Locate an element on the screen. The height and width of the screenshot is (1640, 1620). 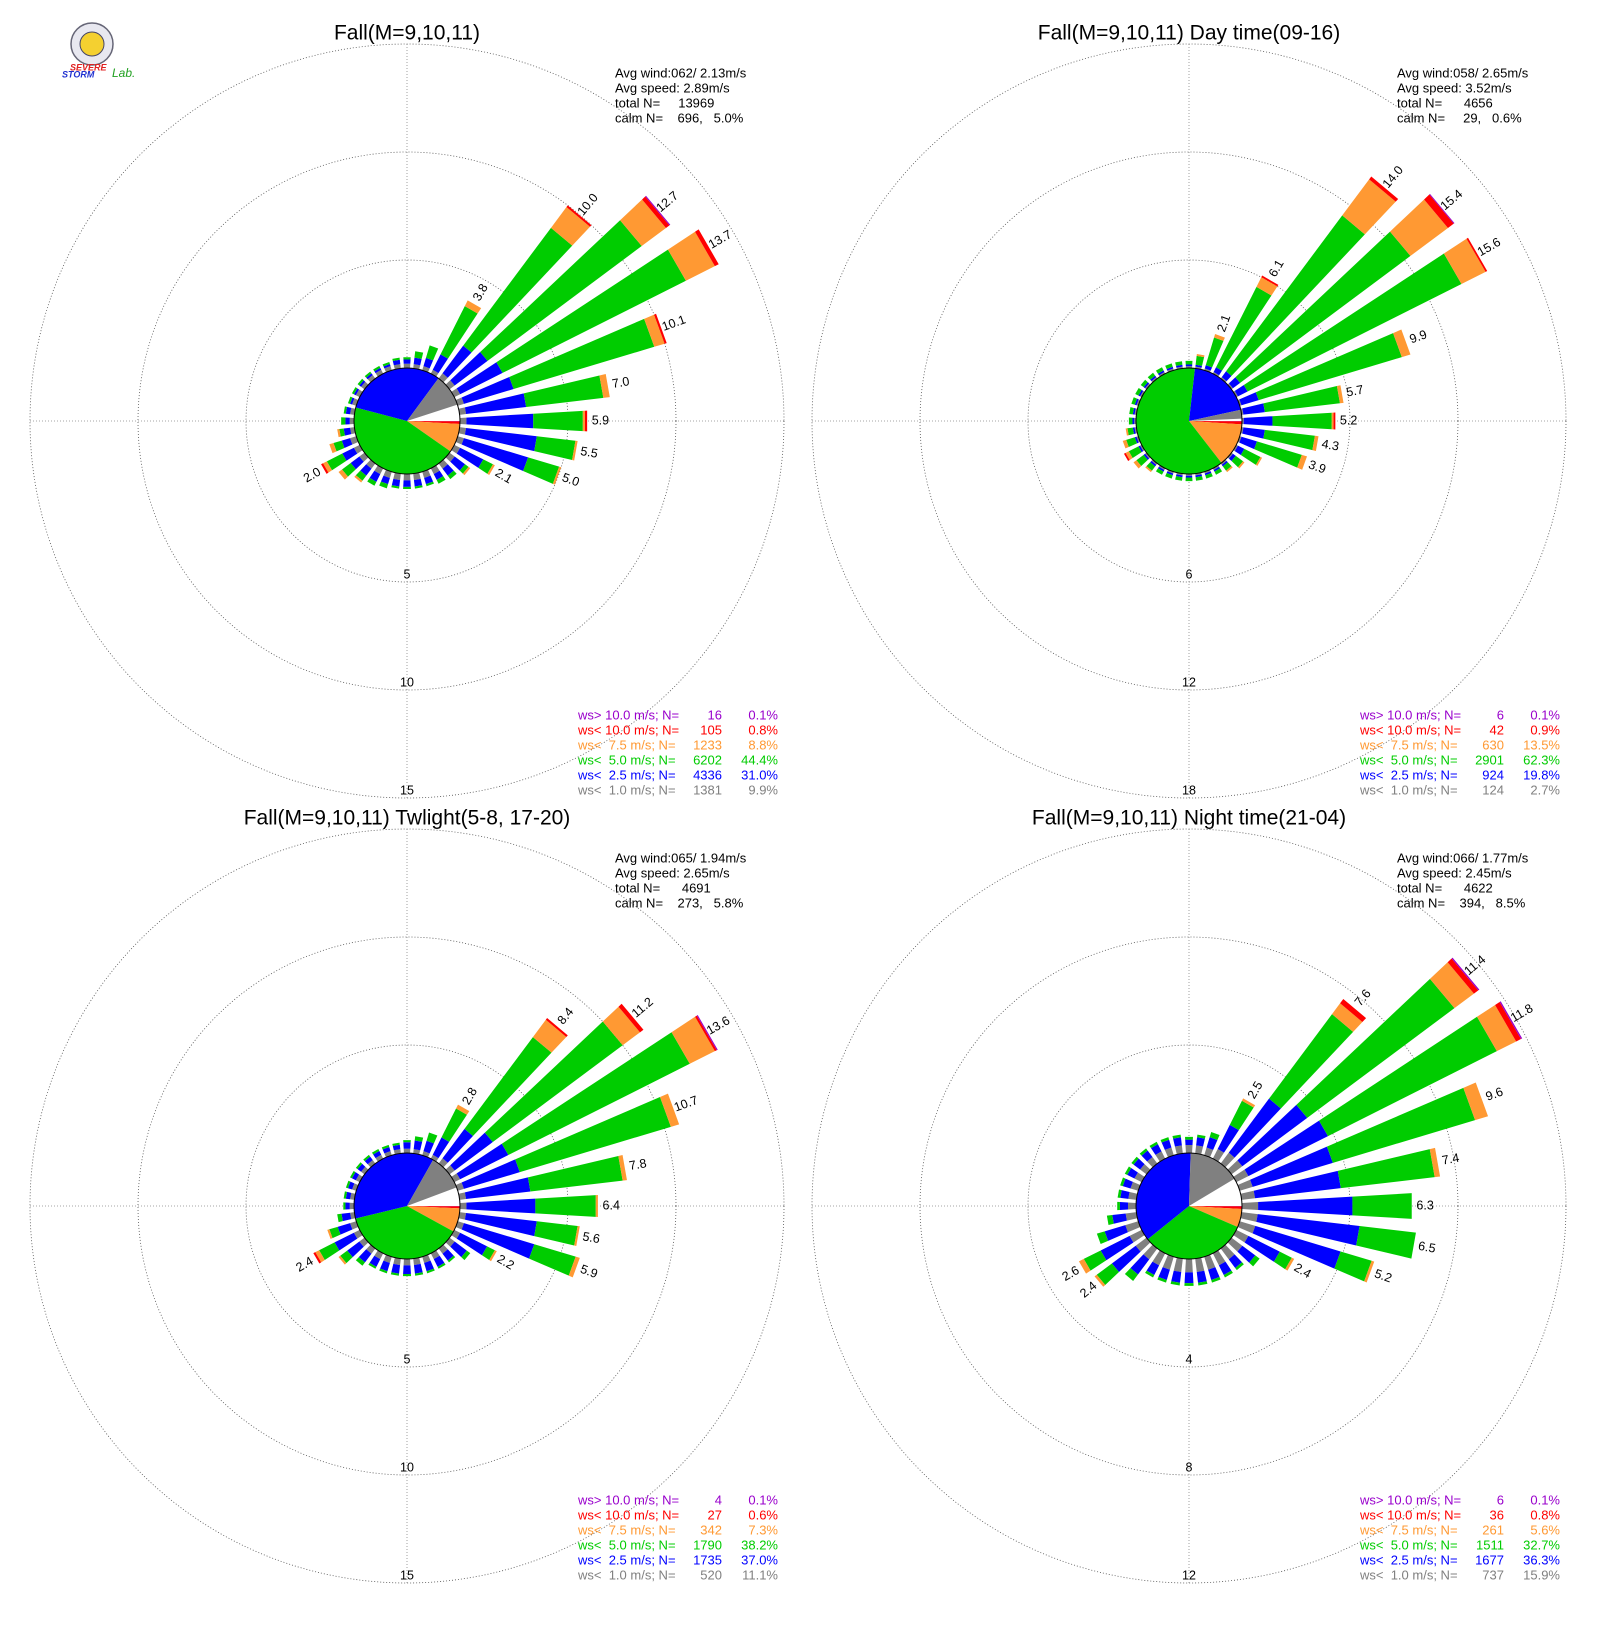
grid-ring is located at coordinates (1189, 1206).